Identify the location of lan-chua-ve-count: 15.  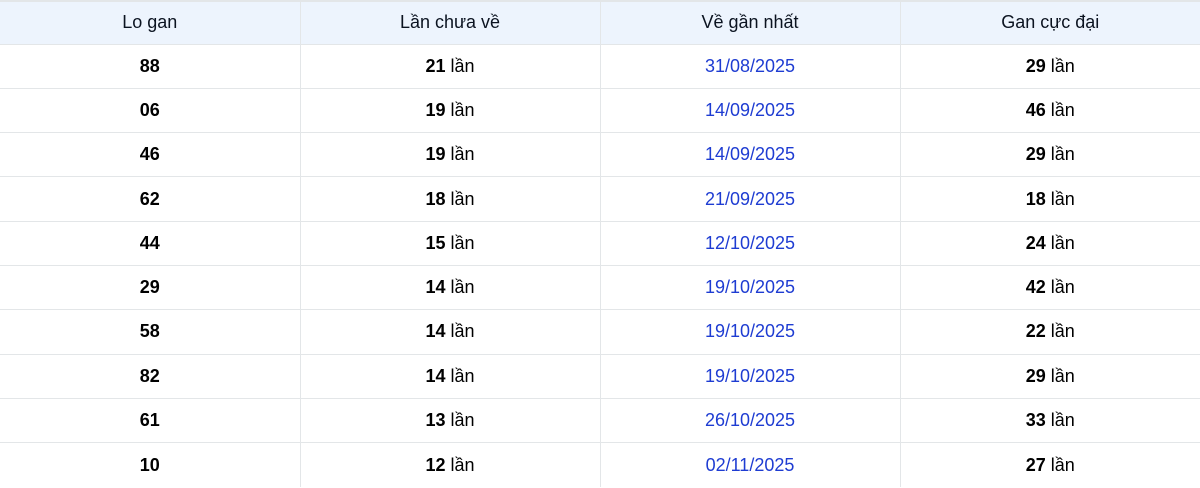
(435, 242).